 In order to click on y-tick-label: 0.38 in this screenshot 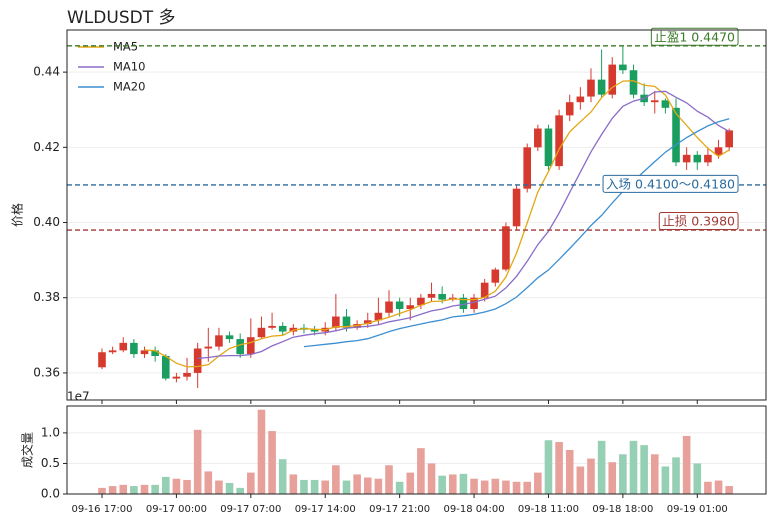, I will do `click(46, 297)`.